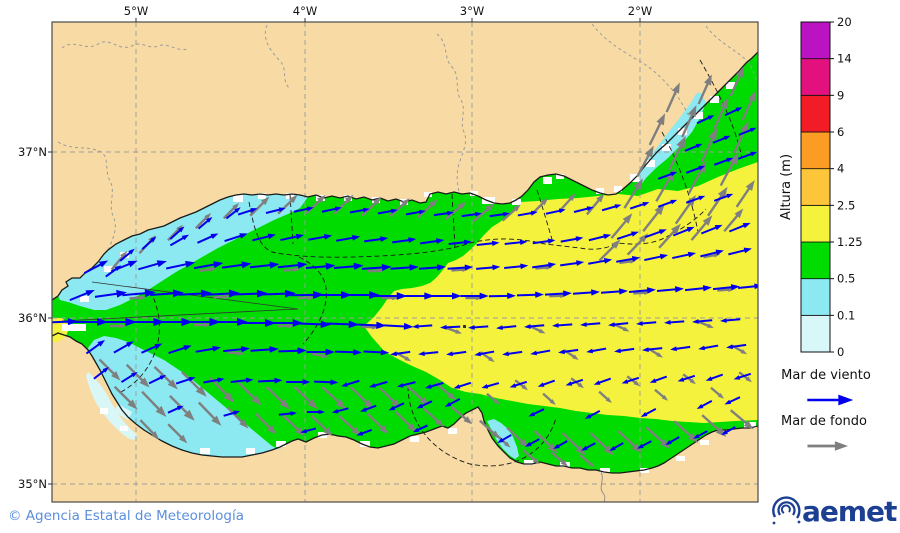 Image resolution: width=900 pixels, height=533 pixels. What do you see at coordinates (180, 301) in the screenshot?
I see `strait-separation-lines` at bounding box center [180, 301].